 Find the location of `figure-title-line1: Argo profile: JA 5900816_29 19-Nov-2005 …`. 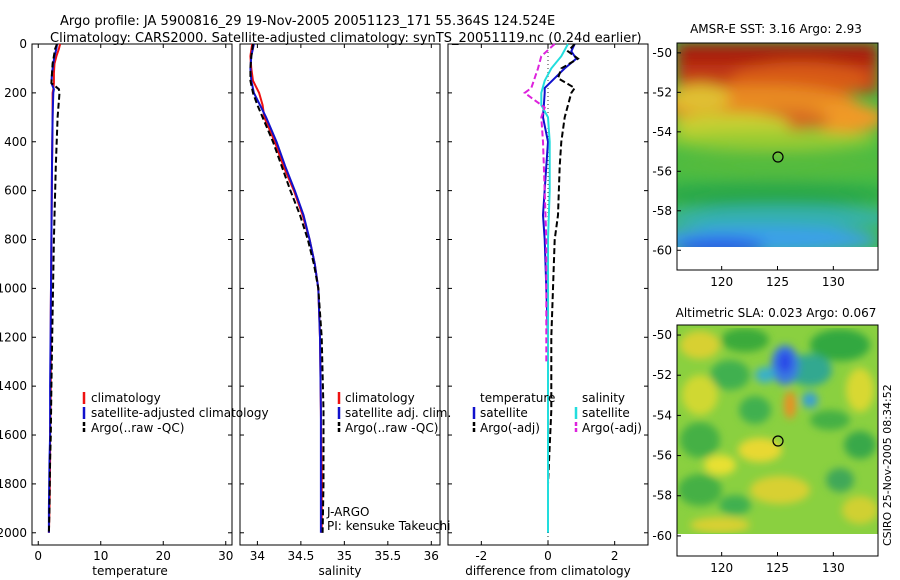

figure-title-line1: Argo profile: JA 5900816_29 19-Nov-2005 … is located at coordinates (307, 21).